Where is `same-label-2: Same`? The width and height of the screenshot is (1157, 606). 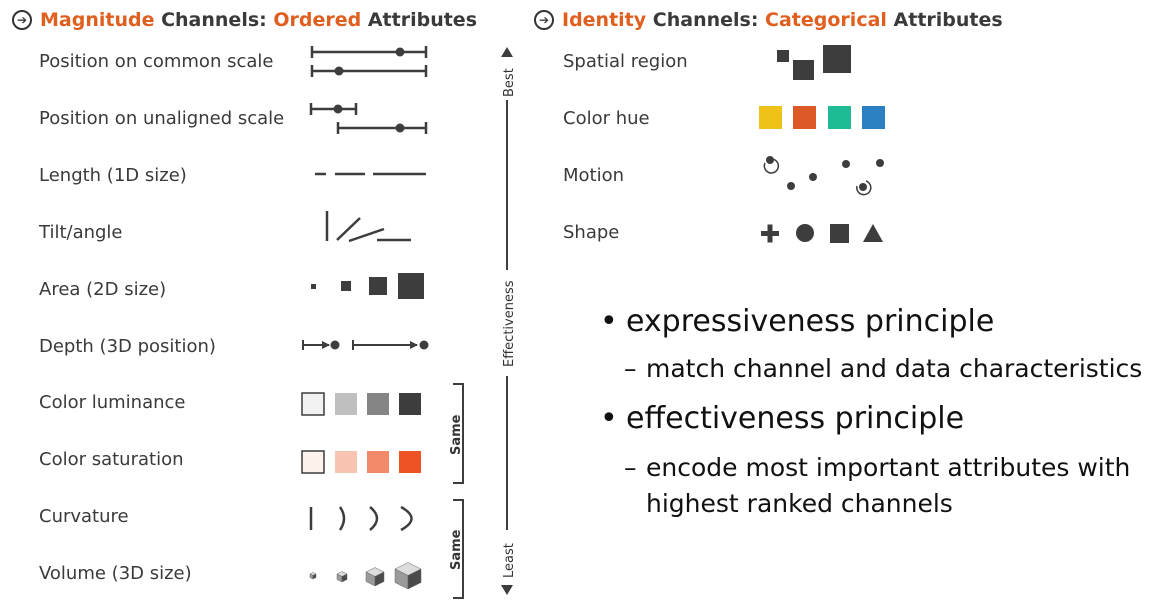
same-label-2: Same is located at coordinates (456, 549).